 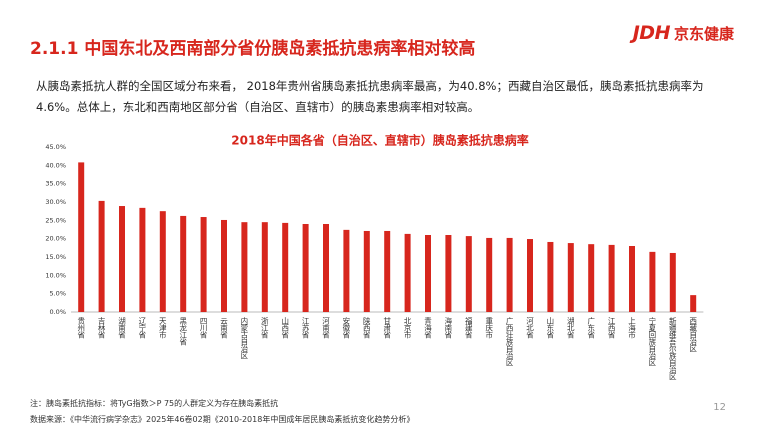 I want to click on slide-title: 2.1.1 中国东北及西南部分省份胰岛素抵抗患病率相对较高, so click(x=253, y=49).